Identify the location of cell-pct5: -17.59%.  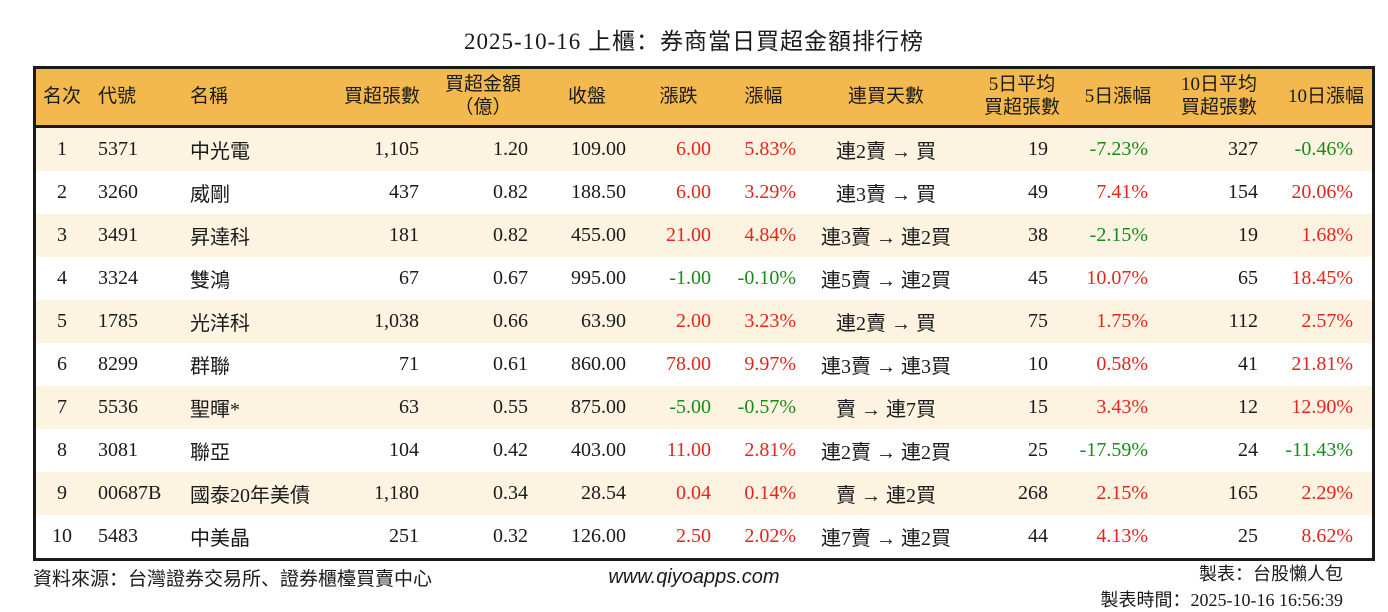
(1113, 450).